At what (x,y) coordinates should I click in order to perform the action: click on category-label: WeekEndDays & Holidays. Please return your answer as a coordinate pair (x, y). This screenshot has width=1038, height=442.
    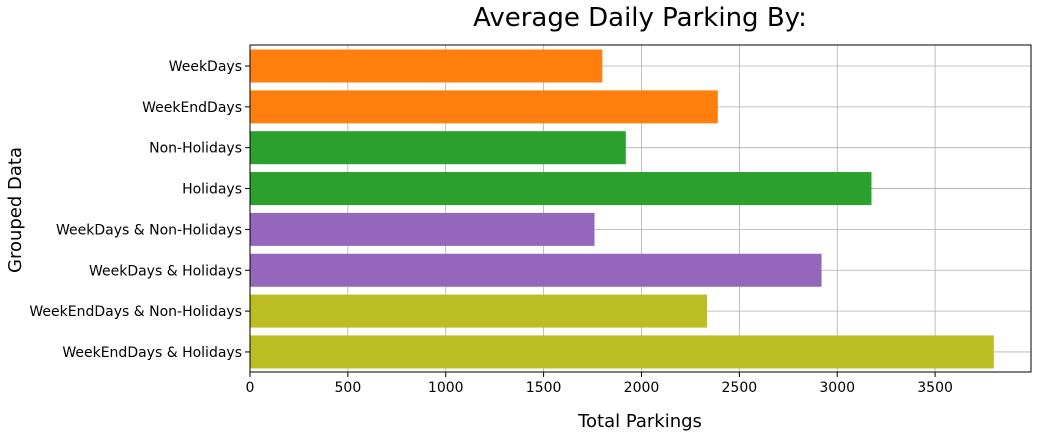
    Looking at the image, I should click on (152, 353).